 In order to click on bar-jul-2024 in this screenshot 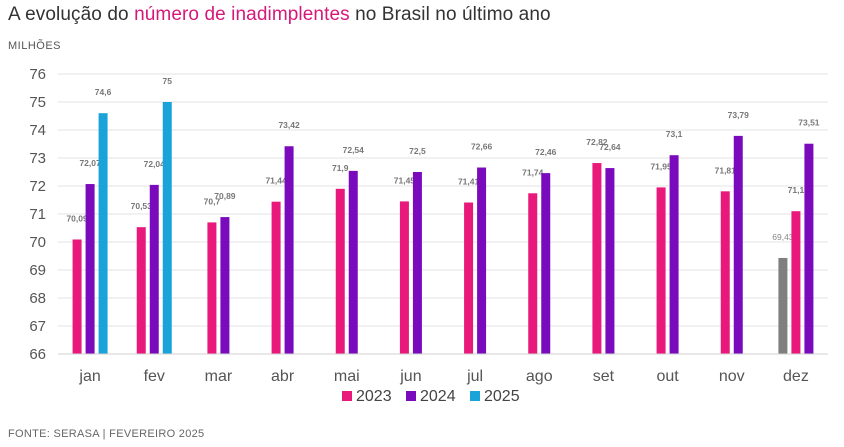, I will do `click(482, 260)`.